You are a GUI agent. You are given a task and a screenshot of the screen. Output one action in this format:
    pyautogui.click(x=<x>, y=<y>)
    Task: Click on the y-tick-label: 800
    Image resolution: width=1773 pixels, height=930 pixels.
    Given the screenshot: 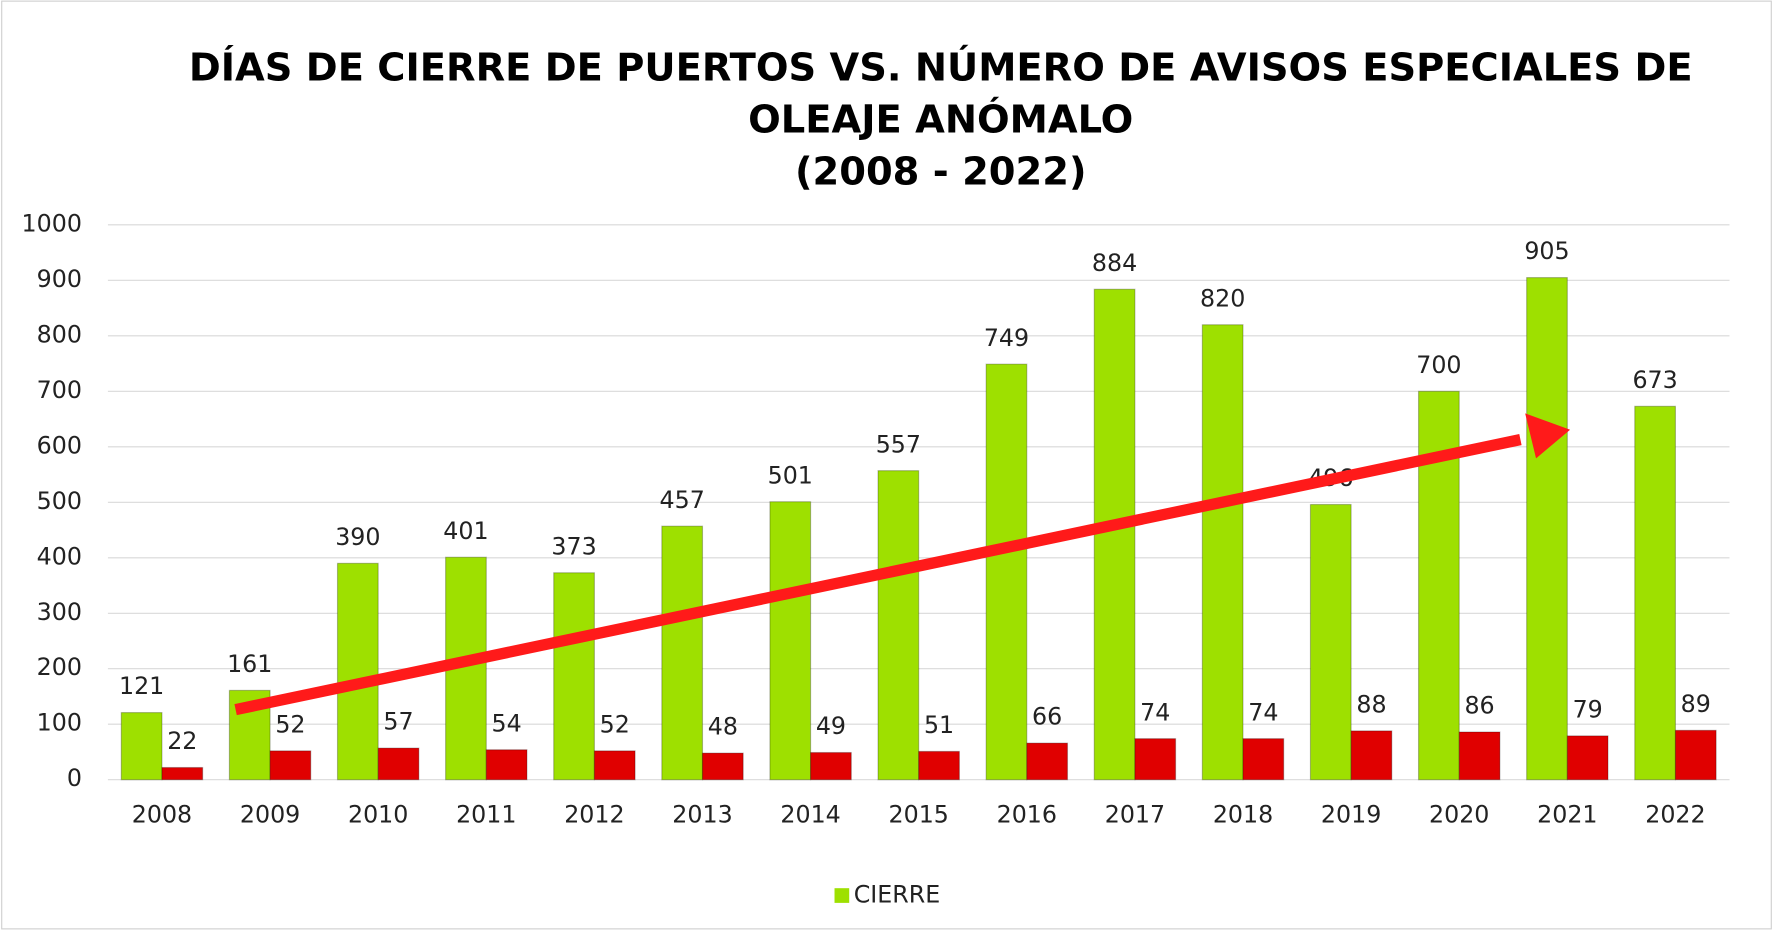 What is the action you would take?
    pyautogui.click(x=59, y=334)
    